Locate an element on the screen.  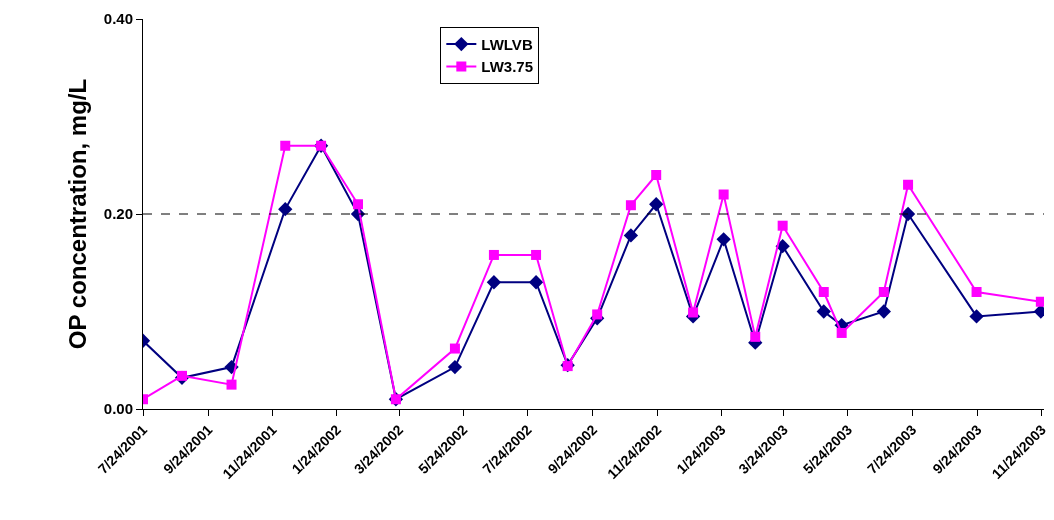
y-axis-title: OP concentration, mg/L is located at coordinates (77, 214).